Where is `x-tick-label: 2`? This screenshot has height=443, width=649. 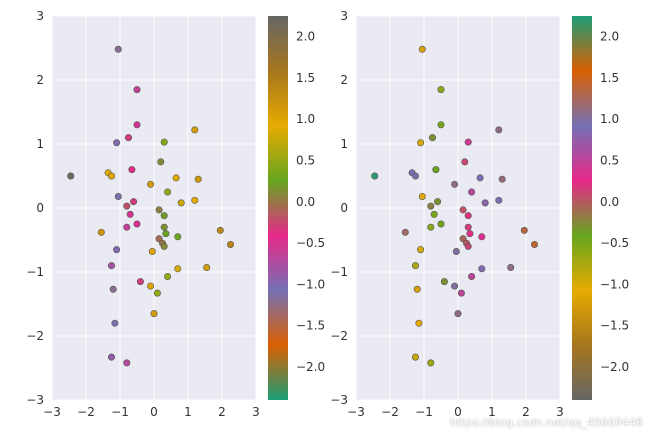 x-tick-label: 2 is located at coordinates (526, 412).